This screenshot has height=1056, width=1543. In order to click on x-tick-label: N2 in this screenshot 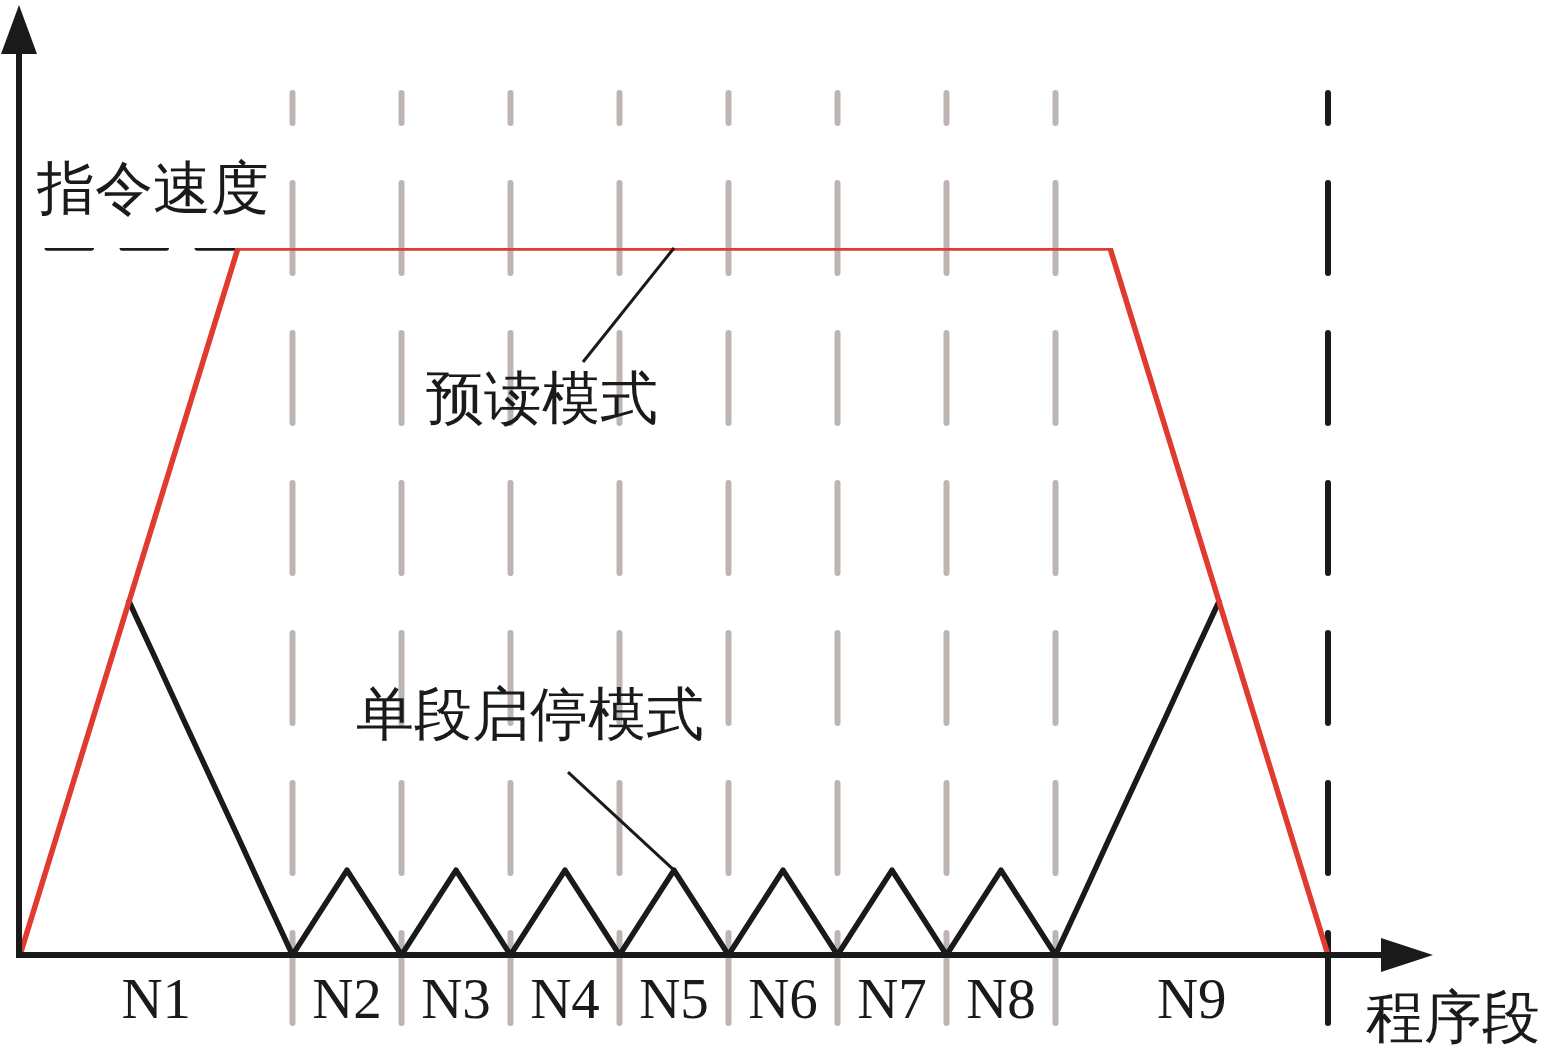, I will do `click(347, 999)`.